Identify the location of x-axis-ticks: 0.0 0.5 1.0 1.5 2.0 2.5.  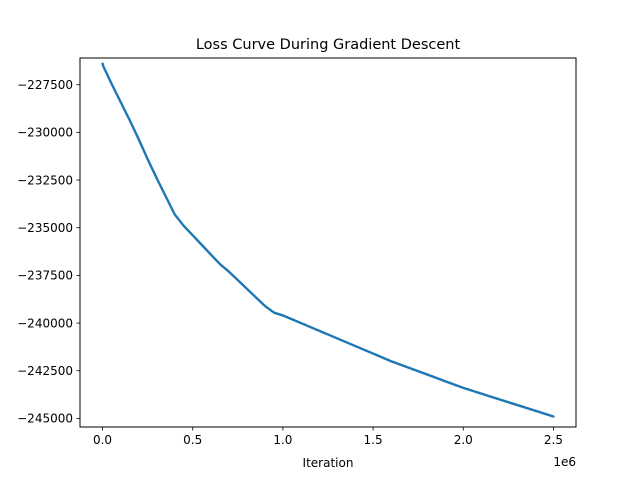
(328, 437).